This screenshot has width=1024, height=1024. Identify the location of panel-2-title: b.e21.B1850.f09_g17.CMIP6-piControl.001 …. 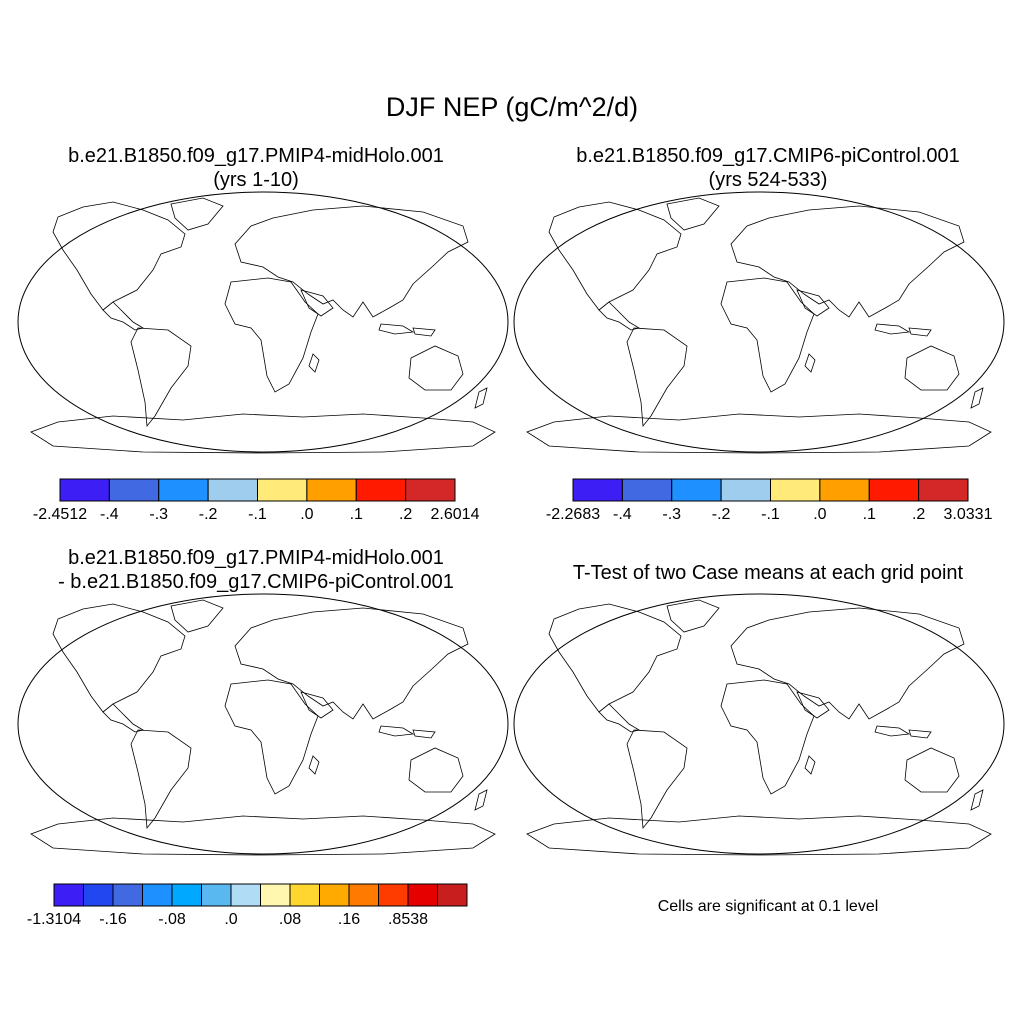
(768, 168).